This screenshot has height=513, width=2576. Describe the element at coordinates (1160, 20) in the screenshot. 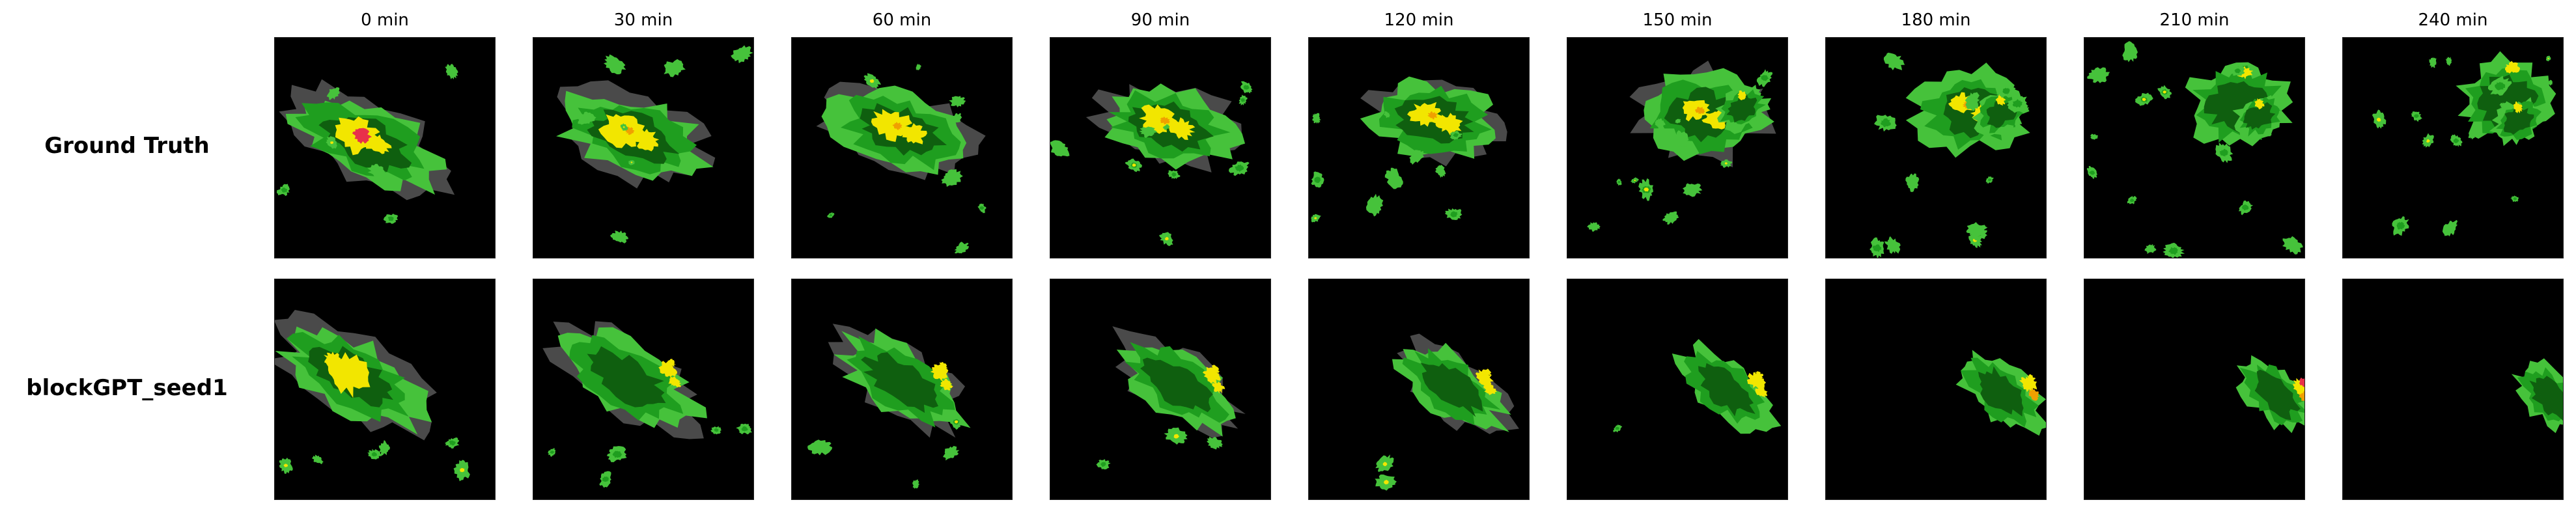

I see `column-title-3: 90 min` at that location.